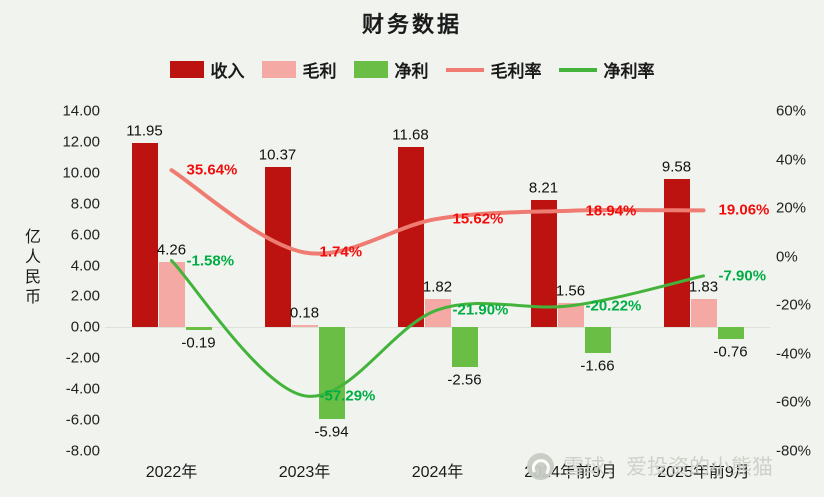 This screenshot has height=497, width=824. I want to click on net-margin-legend-swatch, so click(577, 69).